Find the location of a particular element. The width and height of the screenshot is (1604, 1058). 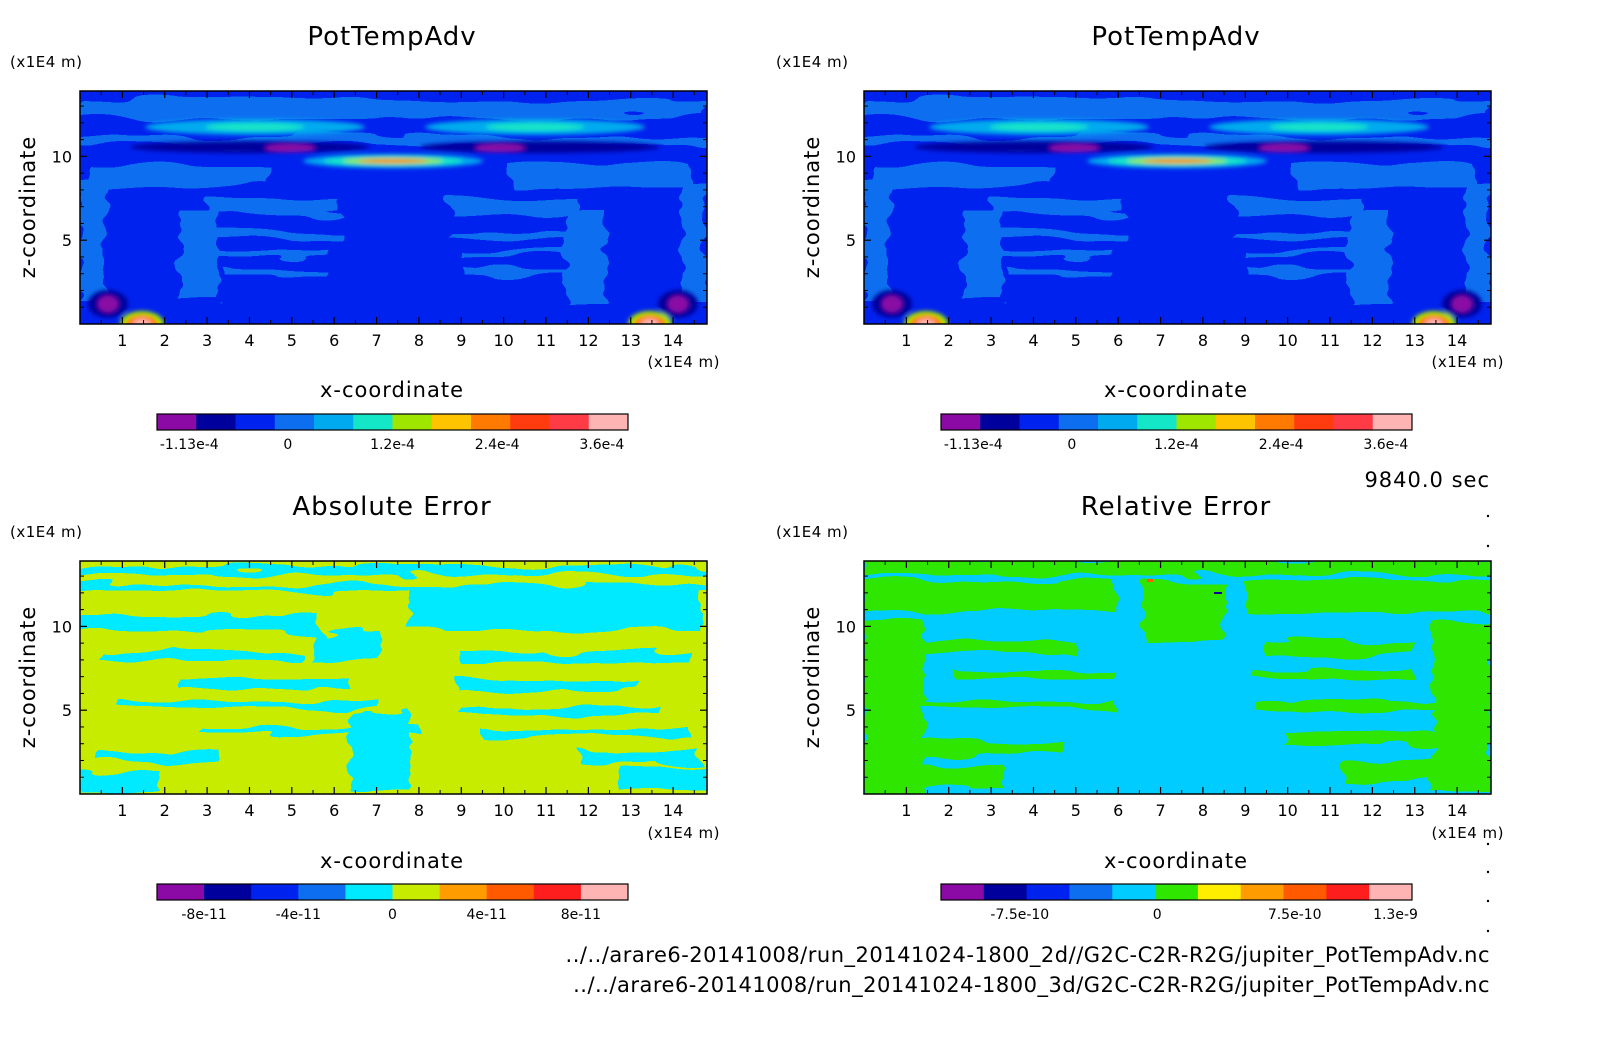

panel-title: Relative Error is located at coordinates (1176, 507).